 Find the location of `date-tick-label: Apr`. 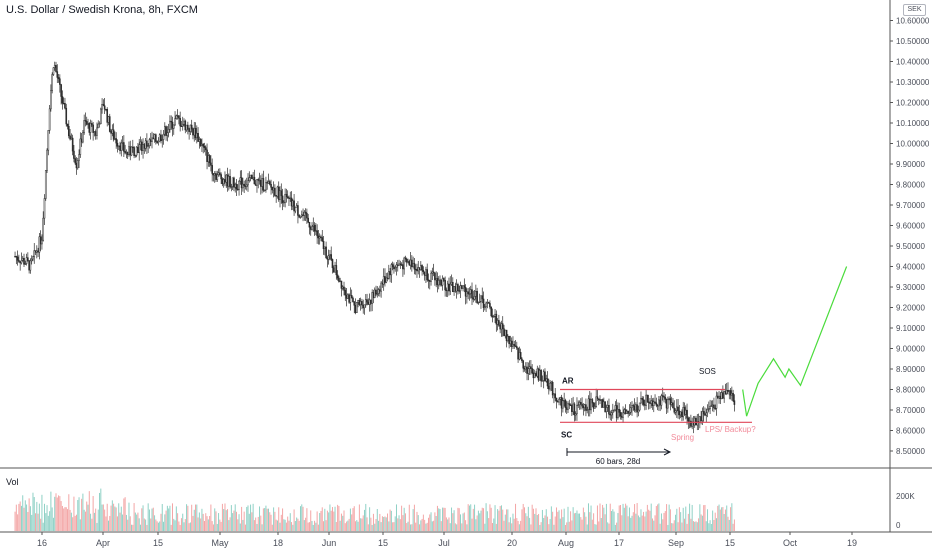

date-tick-label: Apr is located at coordinates (103, 543).